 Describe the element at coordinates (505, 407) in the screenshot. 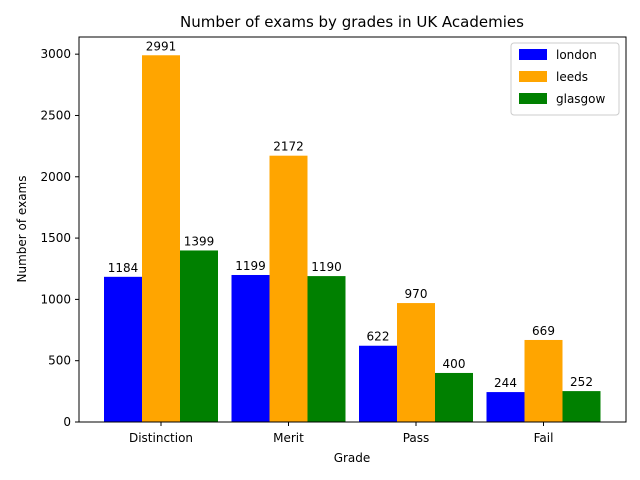

I see `bar-london-fail` at that location.